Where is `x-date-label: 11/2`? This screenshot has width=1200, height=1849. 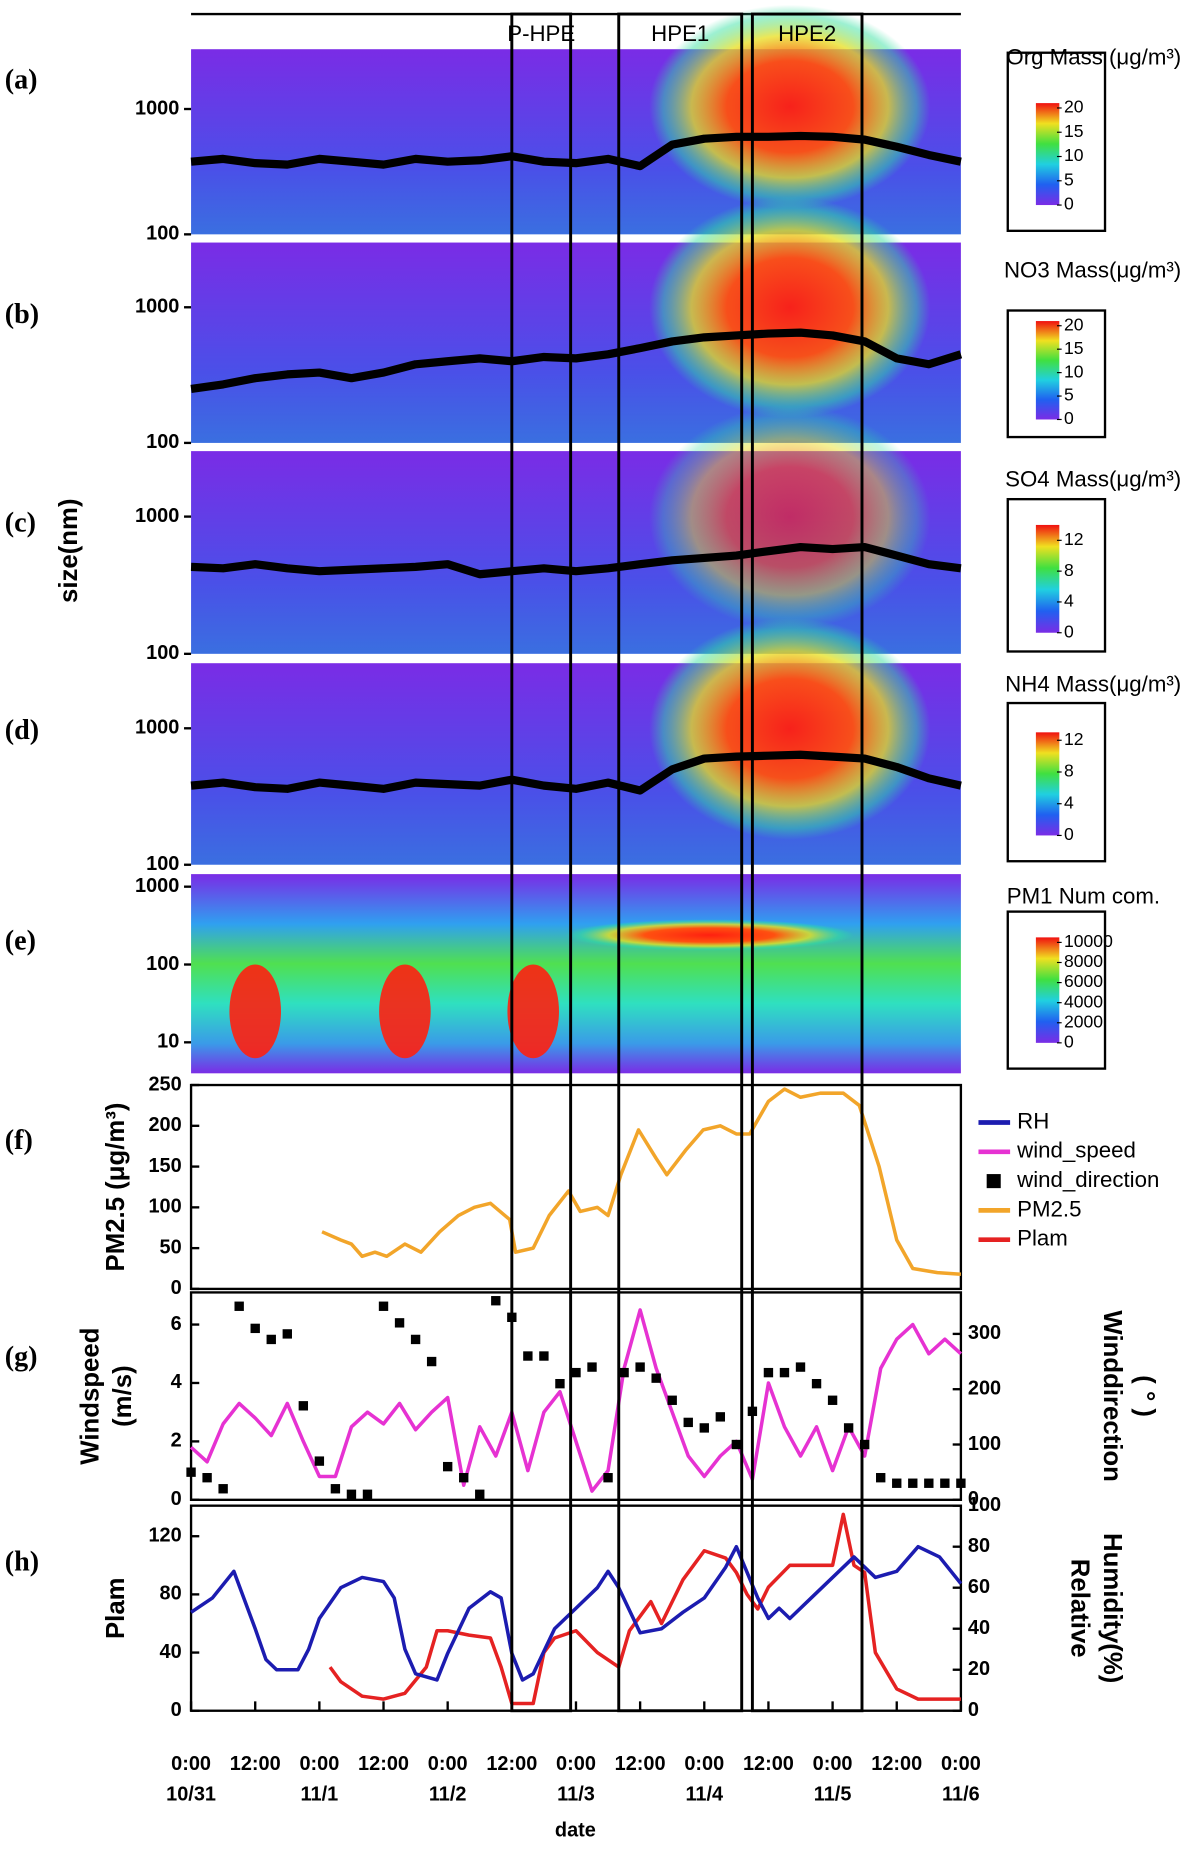
x-date-label: 11/2 is located at coordinates (448, 1794).